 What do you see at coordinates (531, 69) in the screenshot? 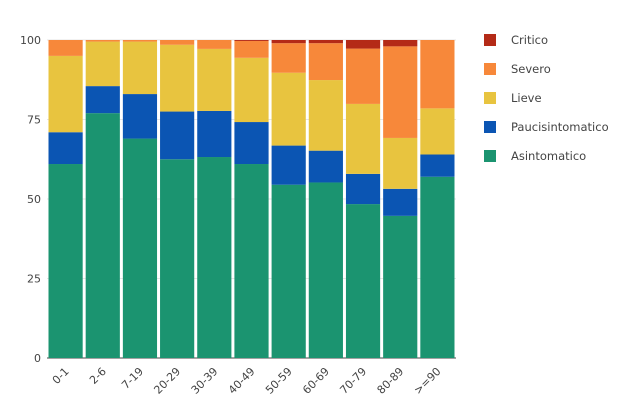
I see `legend-label: Severo` at bounding box center [531, 69].